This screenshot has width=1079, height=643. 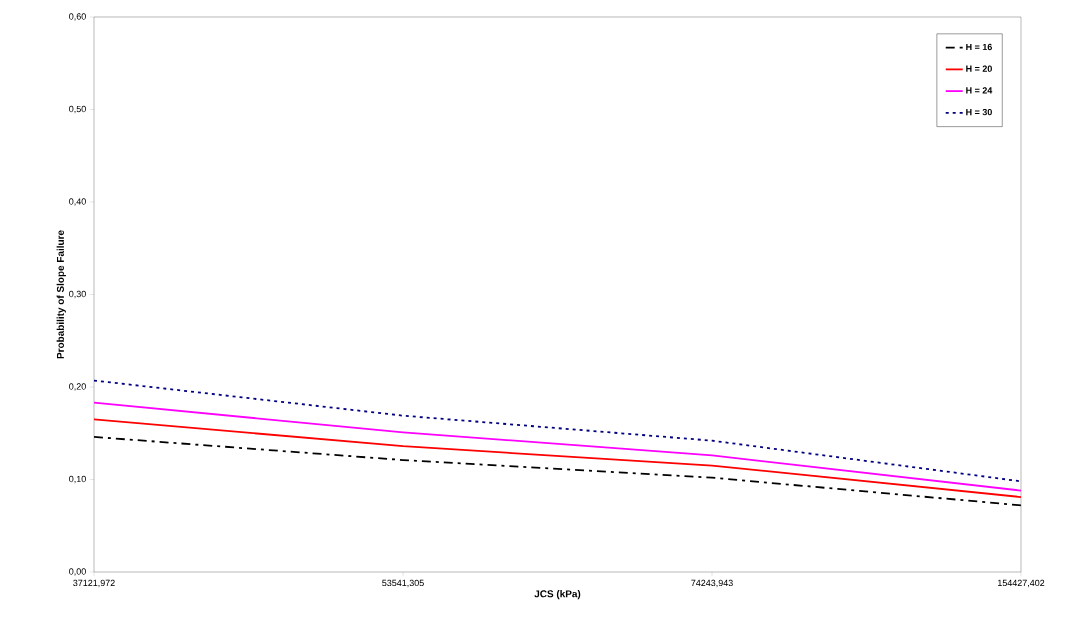 What do you see at coordinates (61, 294) in the screenshot?
I see `y-axis-title: Probability of Slope Failure` at bounding box center [61, 294].